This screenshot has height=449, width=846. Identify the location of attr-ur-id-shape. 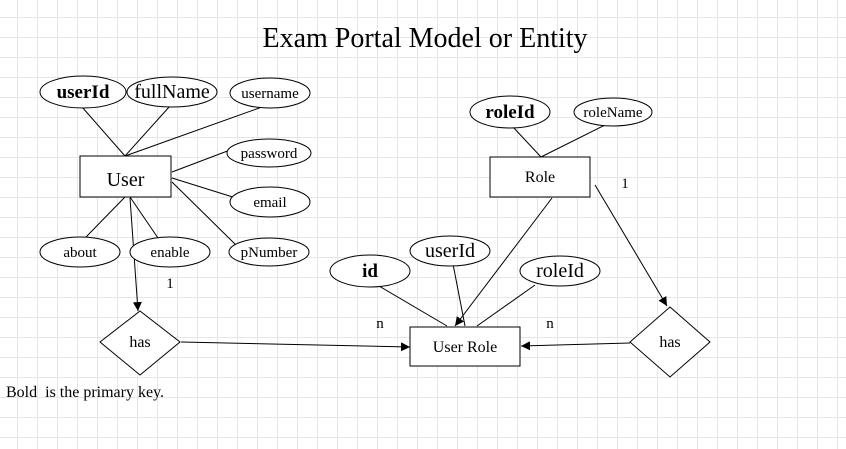
(370, 271).